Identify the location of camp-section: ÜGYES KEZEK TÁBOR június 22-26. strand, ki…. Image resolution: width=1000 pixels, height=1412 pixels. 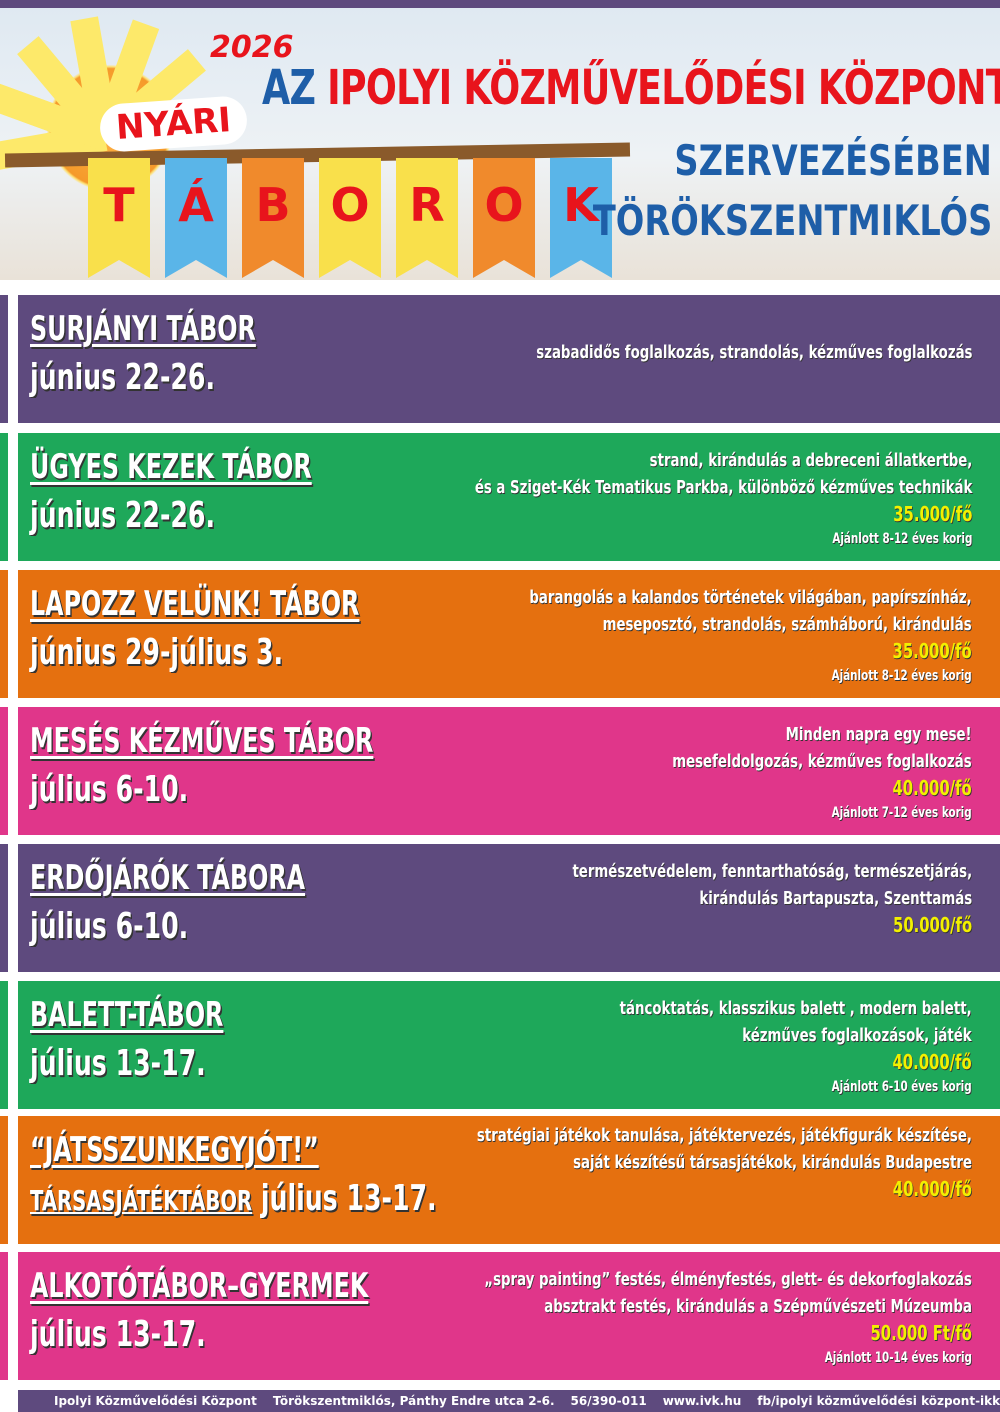
(509, 497).